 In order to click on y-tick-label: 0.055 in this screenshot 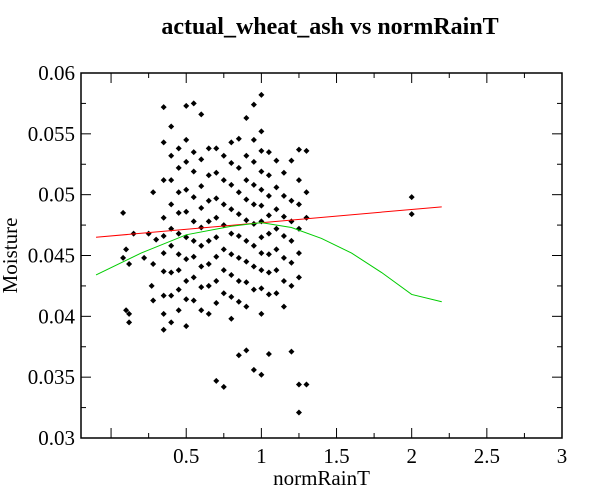, I will do `click(51, 134)`.